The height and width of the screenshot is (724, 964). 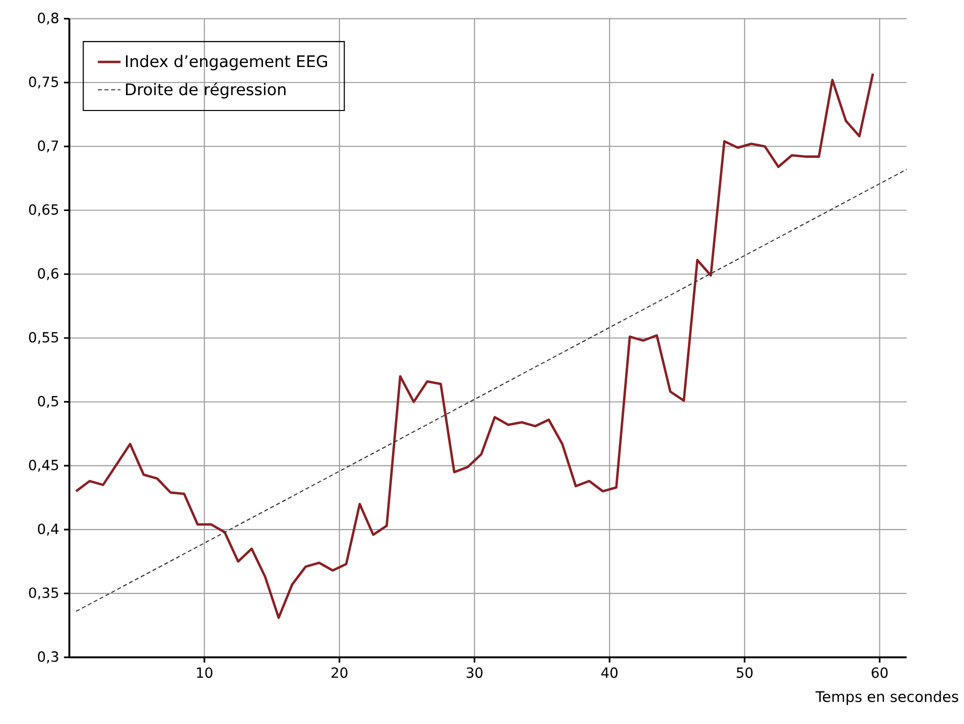 I want to click on y-tick-label: 0,35, so click(x=43, y=593).